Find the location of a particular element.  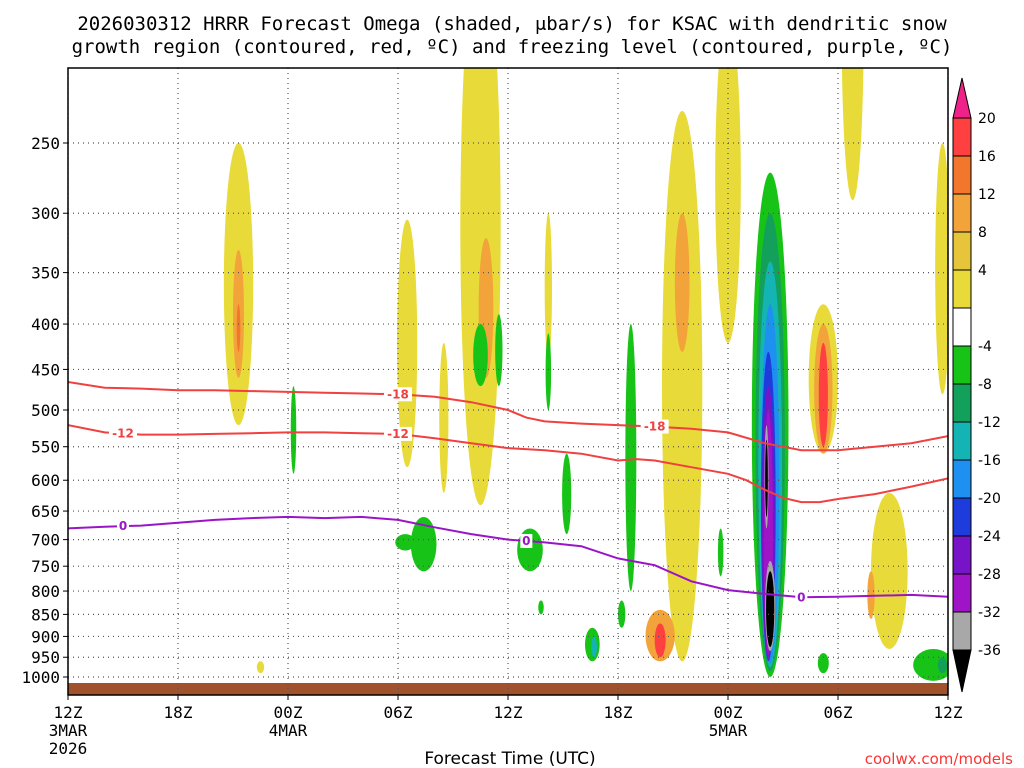

omega-pos-1830z is located at coordinates (480, 287).